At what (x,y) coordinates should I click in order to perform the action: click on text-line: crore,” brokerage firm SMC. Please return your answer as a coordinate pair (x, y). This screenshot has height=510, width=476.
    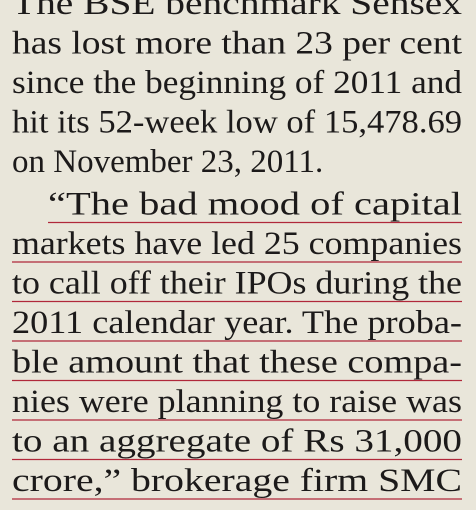
    Looking at the image, I should click on (237, 481).